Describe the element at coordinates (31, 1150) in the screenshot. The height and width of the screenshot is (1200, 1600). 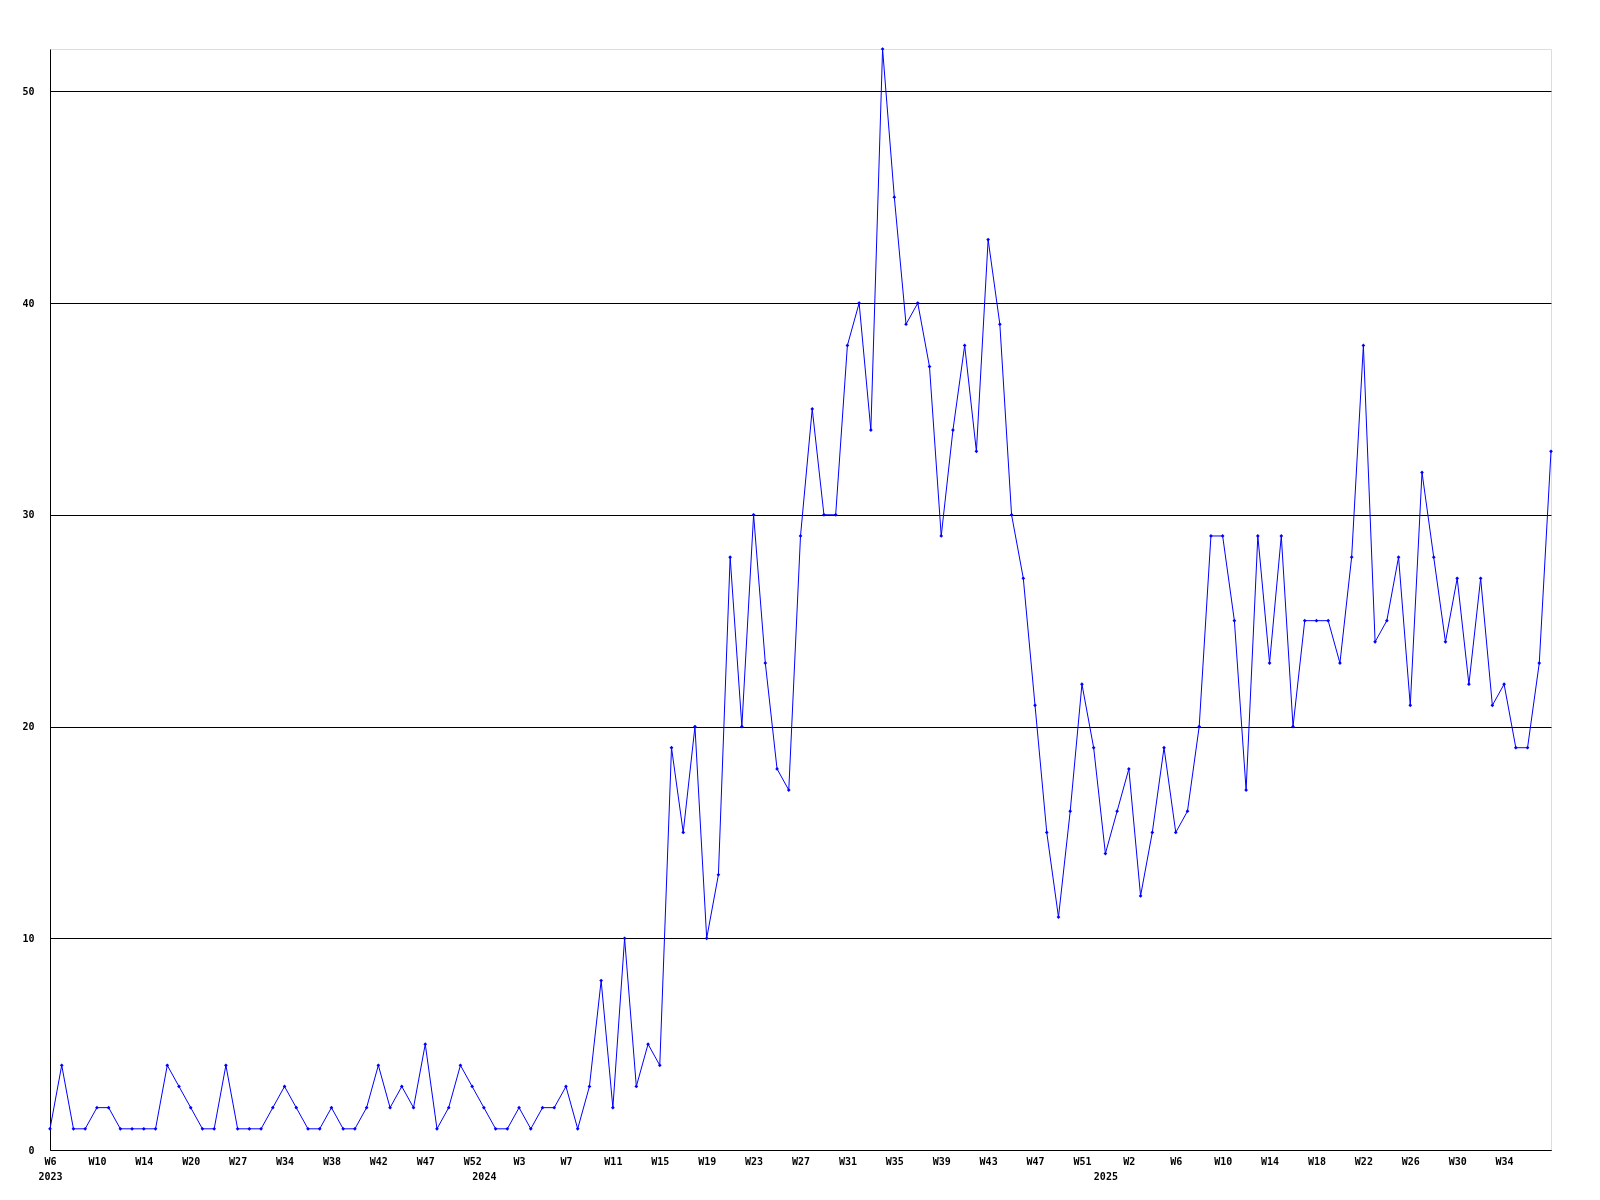
I see `y-tick-label: 0` at that location.